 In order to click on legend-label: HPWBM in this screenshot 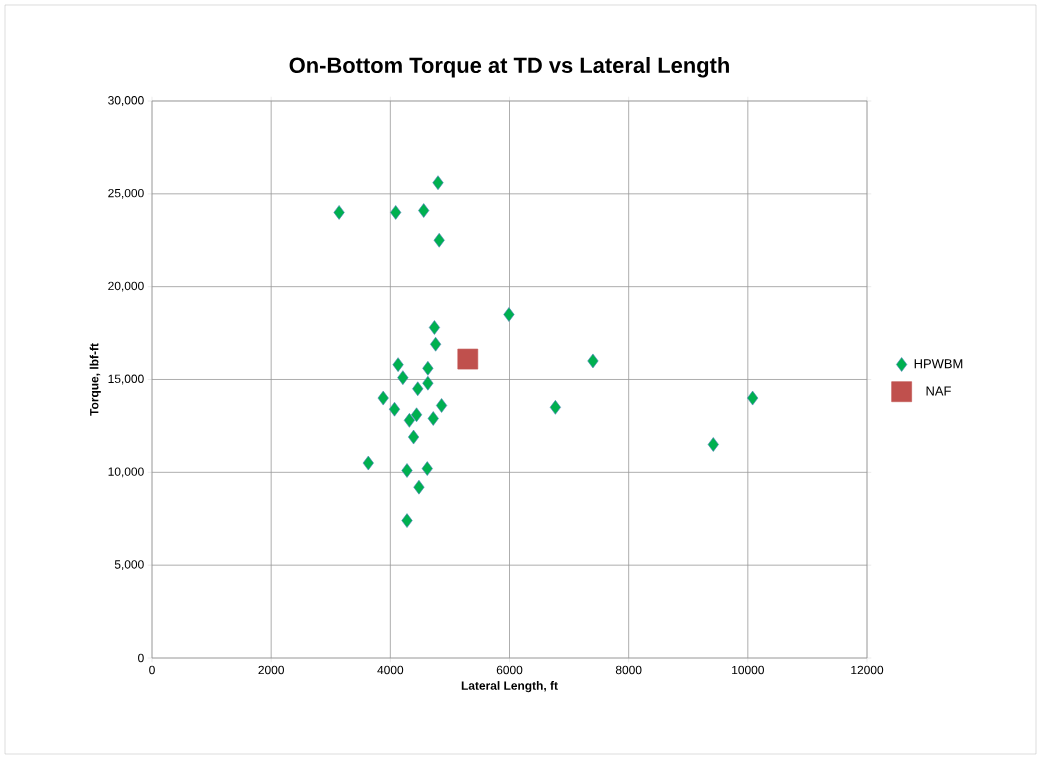, I will do `click(938, 364)`.